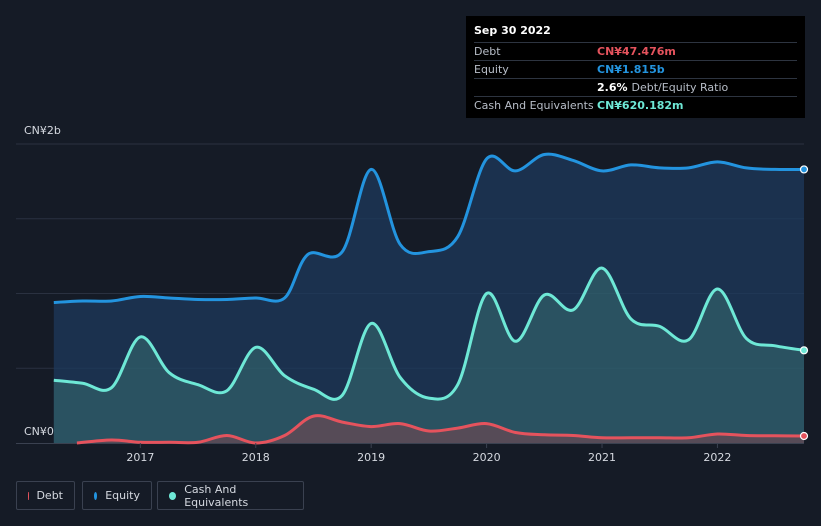 This screenshot has width=821, height=526. Describe the element at coordinates (804, 169) in the screenshot. I see `equity-end-point` at that location.